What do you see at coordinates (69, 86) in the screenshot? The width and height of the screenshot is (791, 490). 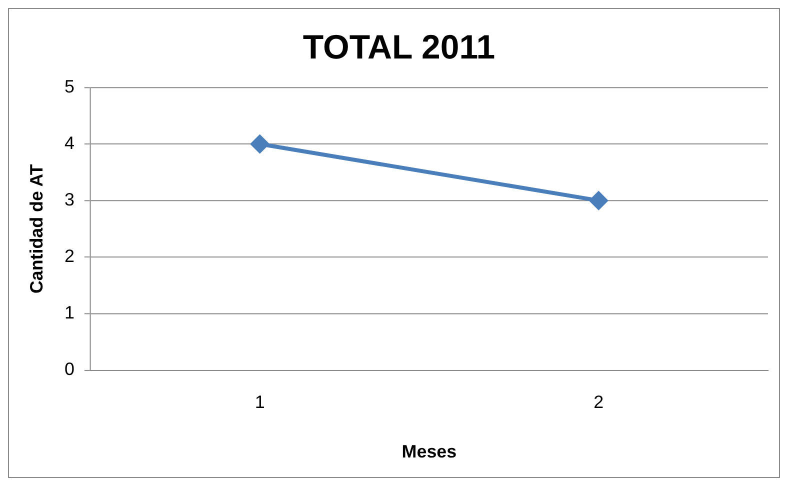 I see `y-tick-label: 5` at bounding box center [69, 86].